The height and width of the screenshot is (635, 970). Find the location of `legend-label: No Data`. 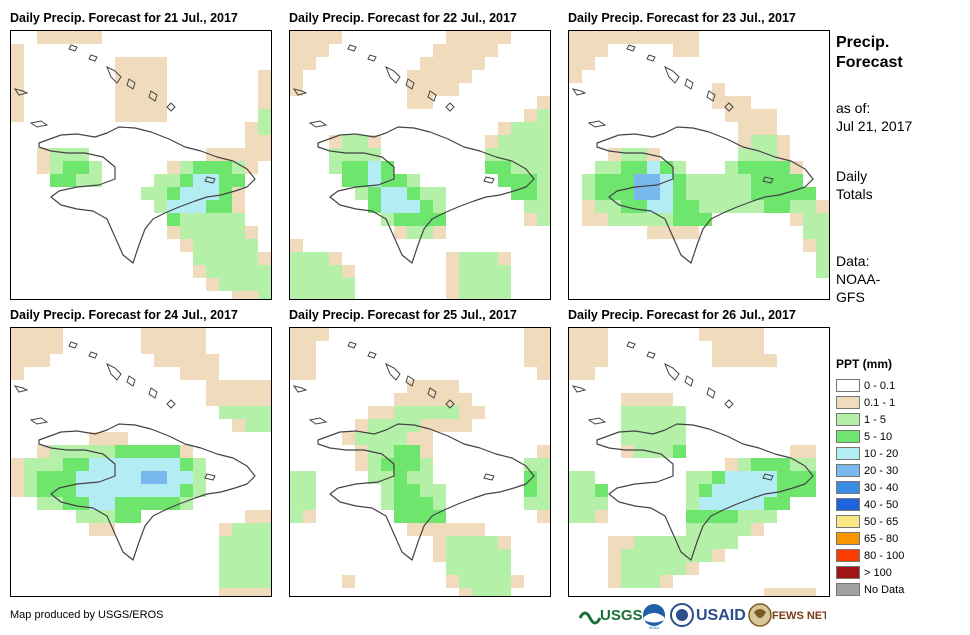

legend-label: No Data is located at coordinates (884, 589).